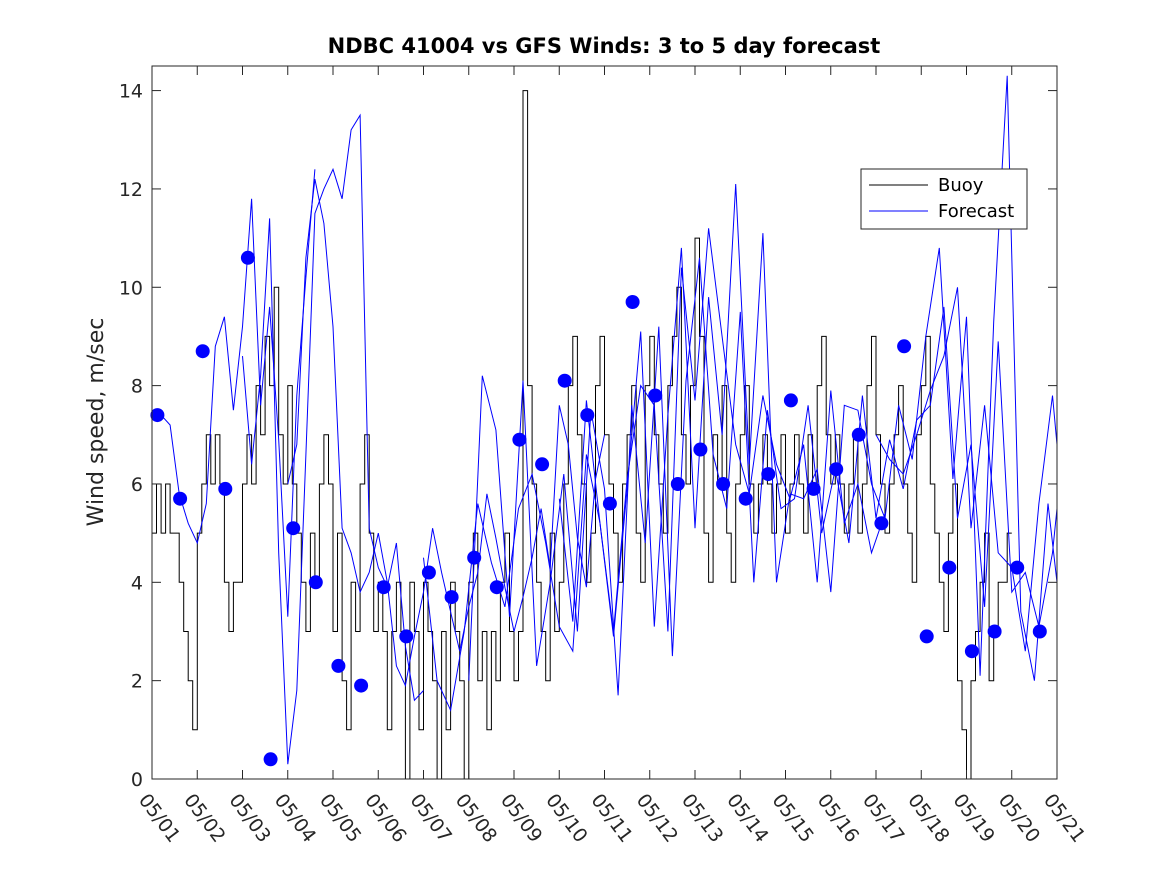 Image resolution: width=1167 pixels, height=875 pixels. What do you see at coordinates (137, 387) in the screenshot?
I see `y-tick-label: 8` at bounding box center [137, 387].